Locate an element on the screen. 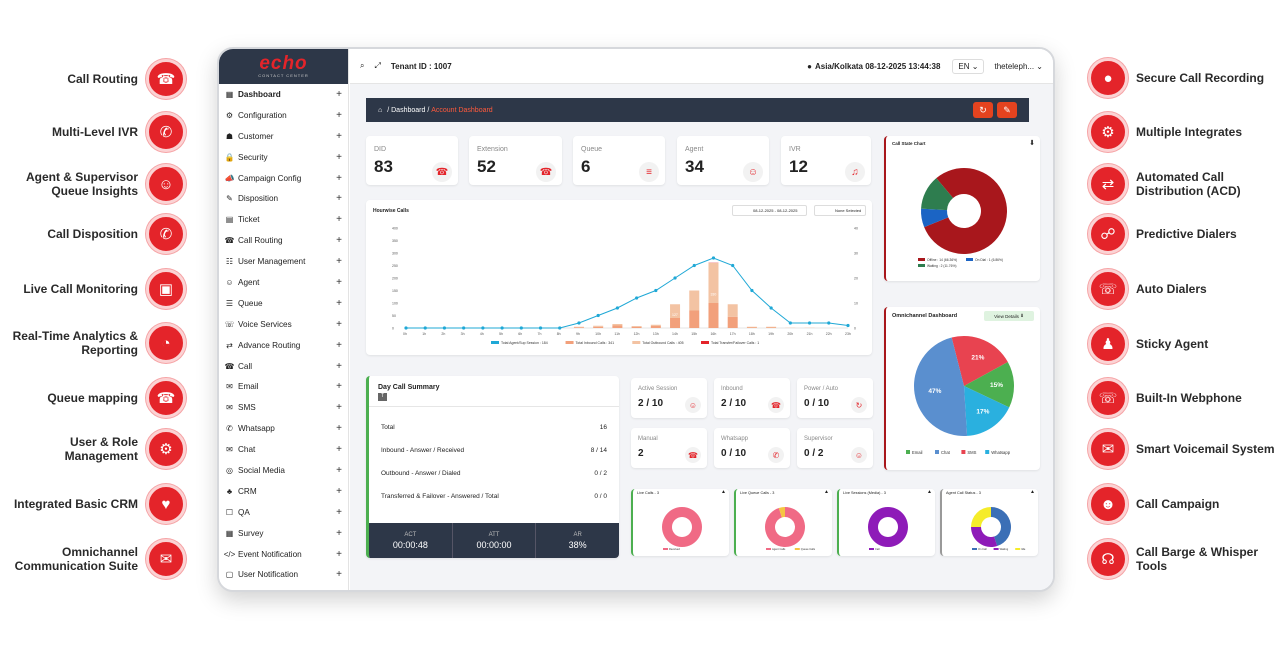 The height and width of the screenshot is (646, 1280). sidebar-item-user-notification: ▢ User Notification + is located at coordinates (283, 574).